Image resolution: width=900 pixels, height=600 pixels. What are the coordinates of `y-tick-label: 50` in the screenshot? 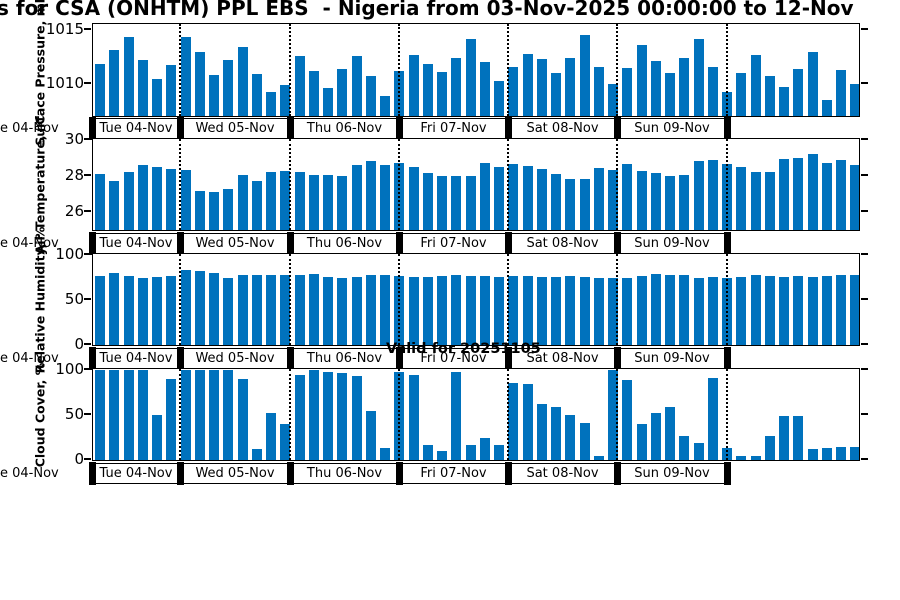 It's located at (74, 414).